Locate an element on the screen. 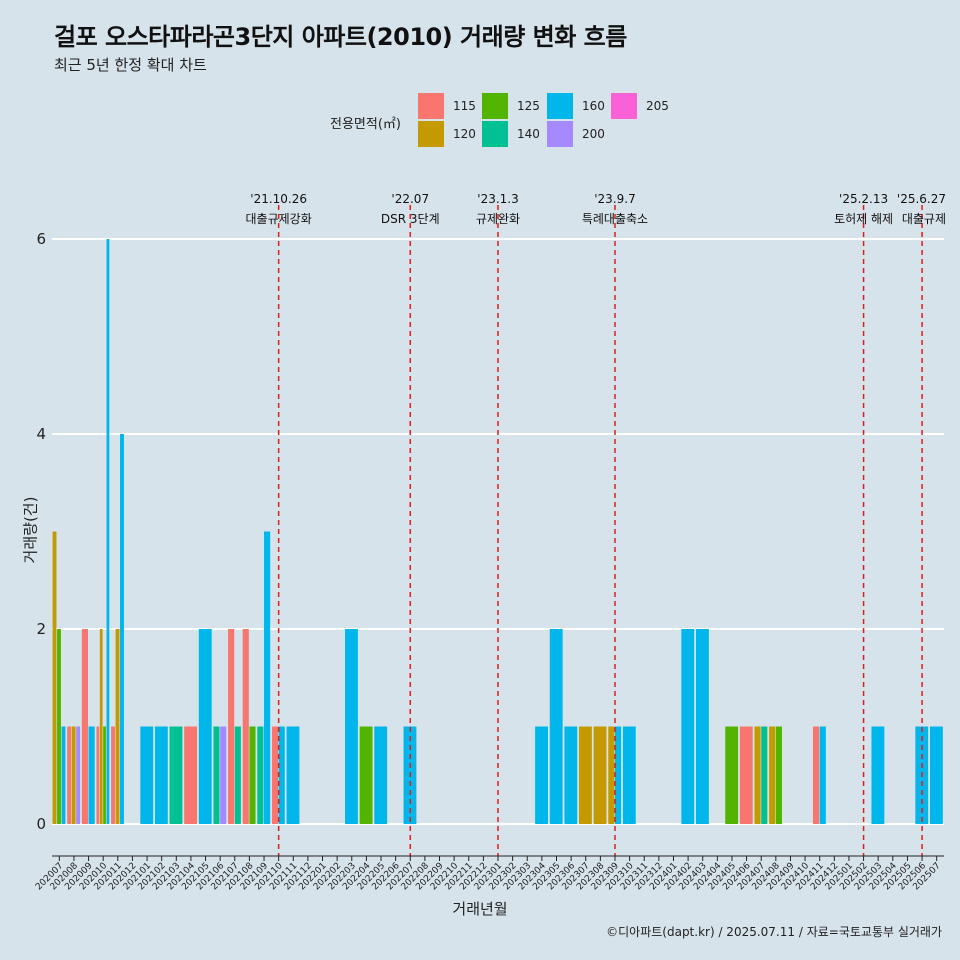  y-tick-label: 0 is located at coordinates (41, 824).